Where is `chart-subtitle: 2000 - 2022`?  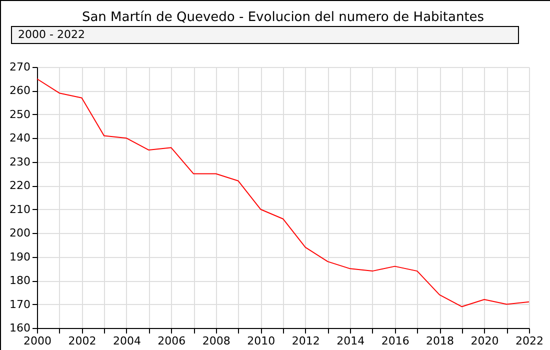 chart-subtitle: 2000 - 2022 is located at coordinates (265, 35).